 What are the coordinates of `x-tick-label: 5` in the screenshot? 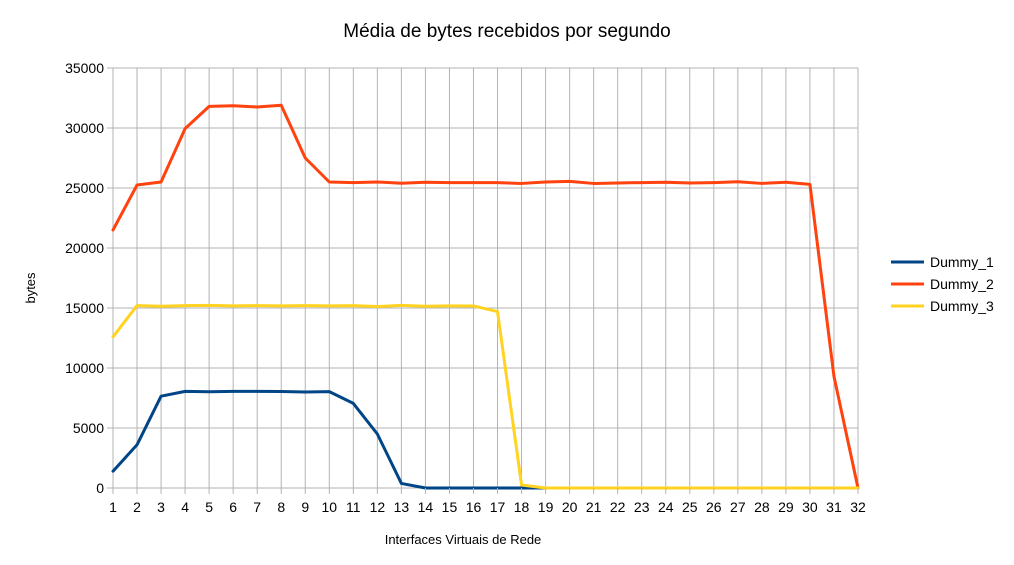 It's located at (209, 507).